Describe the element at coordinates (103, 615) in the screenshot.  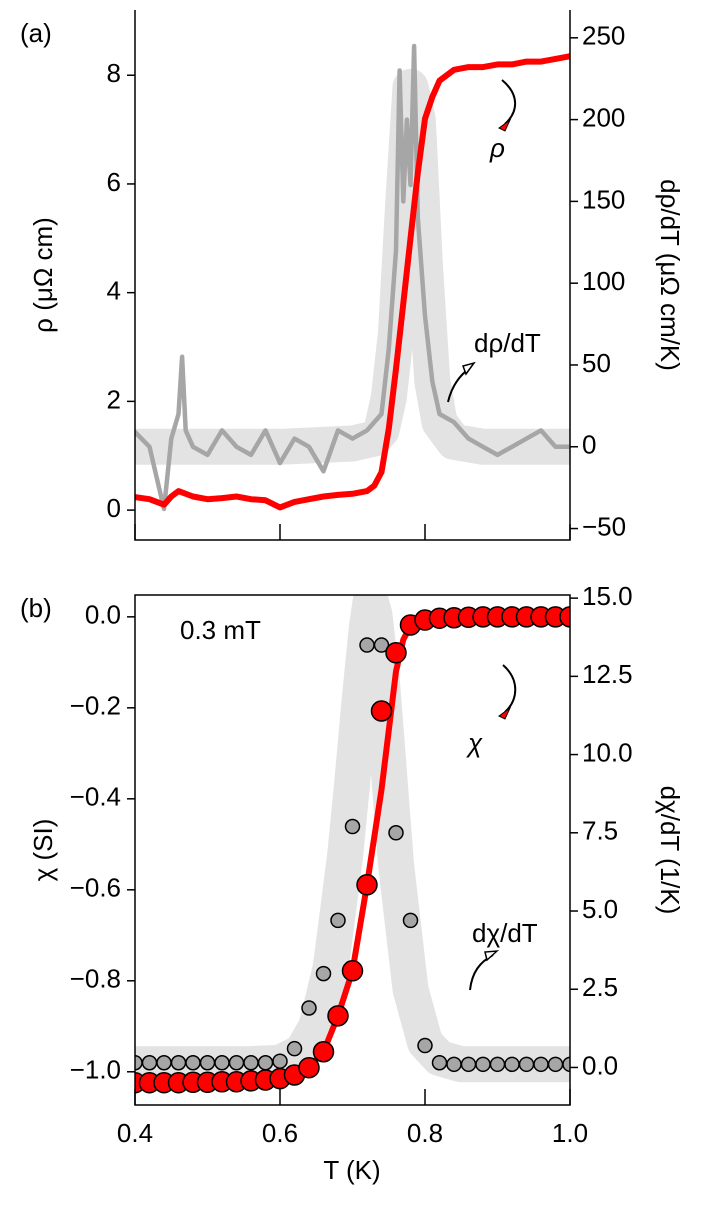
I see `y-tick-label: 0.0` at that location.